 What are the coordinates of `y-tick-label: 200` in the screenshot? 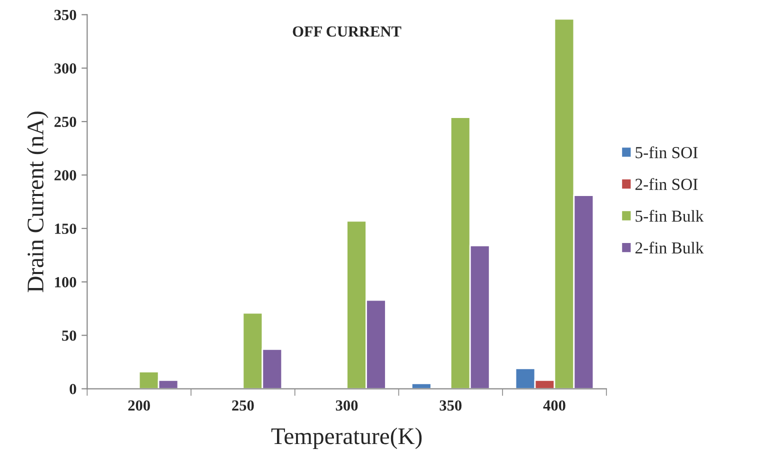 It's located at (65, 175).